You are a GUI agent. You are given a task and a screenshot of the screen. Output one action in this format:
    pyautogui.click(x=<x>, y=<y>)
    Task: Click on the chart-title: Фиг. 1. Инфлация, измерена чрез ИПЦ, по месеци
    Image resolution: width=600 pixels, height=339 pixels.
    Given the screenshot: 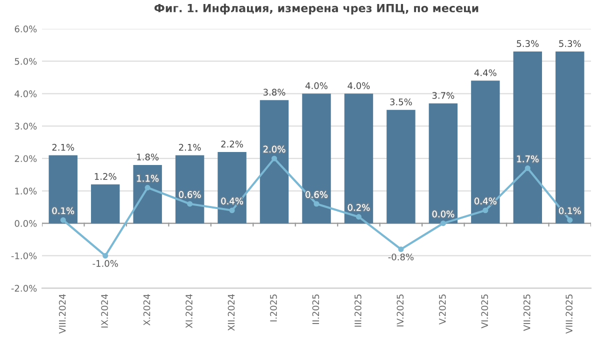 What is the action you would take?
    pyautogui.click(x=316, y=9)
    